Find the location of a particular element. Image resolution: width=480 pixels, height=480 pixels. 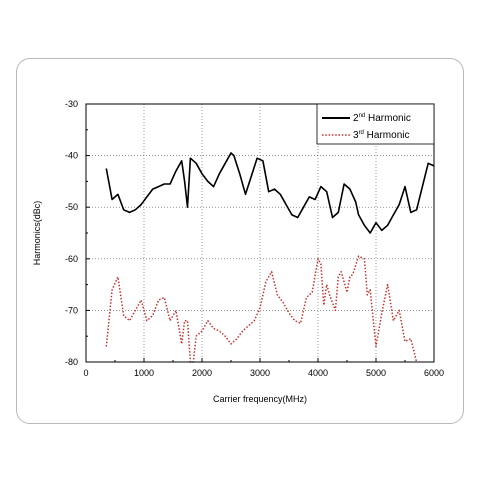

x-axis-label: Carrier frequency(MHz) is located at coordinates (260, 399).